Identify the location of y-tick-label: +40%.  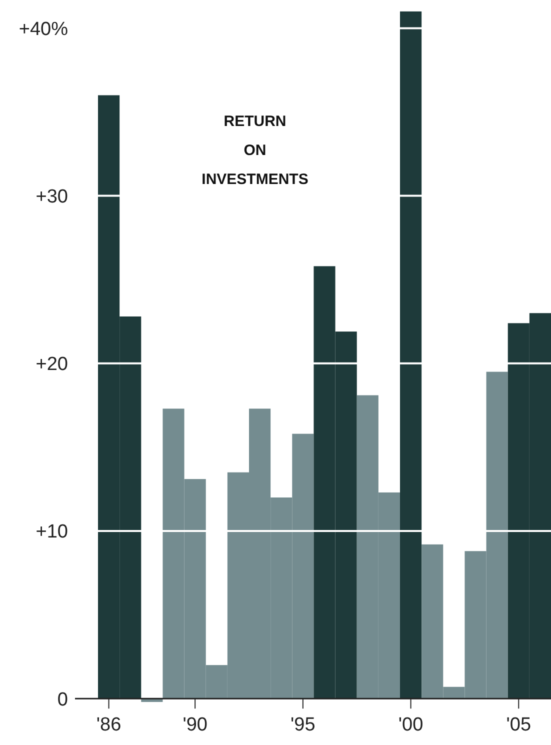
(43, 29).